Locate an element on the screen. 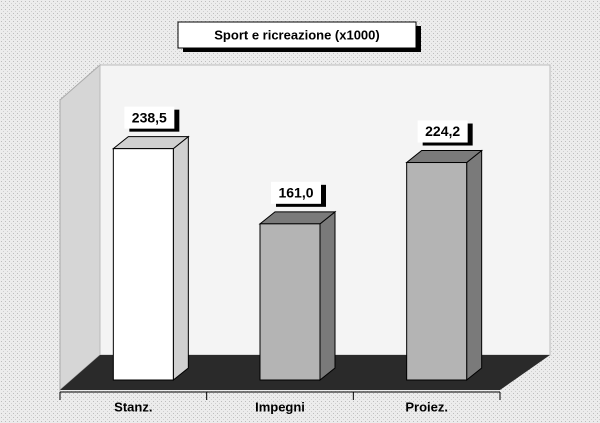  left-wall is located at coordinates (80, 227).